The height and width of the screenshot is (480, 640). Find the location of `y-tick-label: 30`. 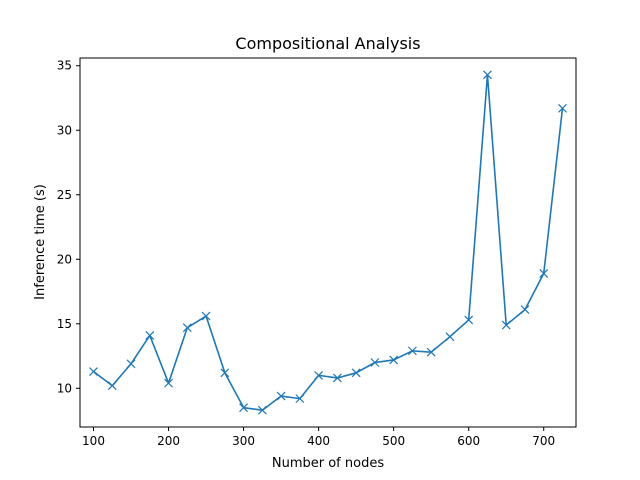

y-tick-label: 30 is located at coordinates (64, 130).